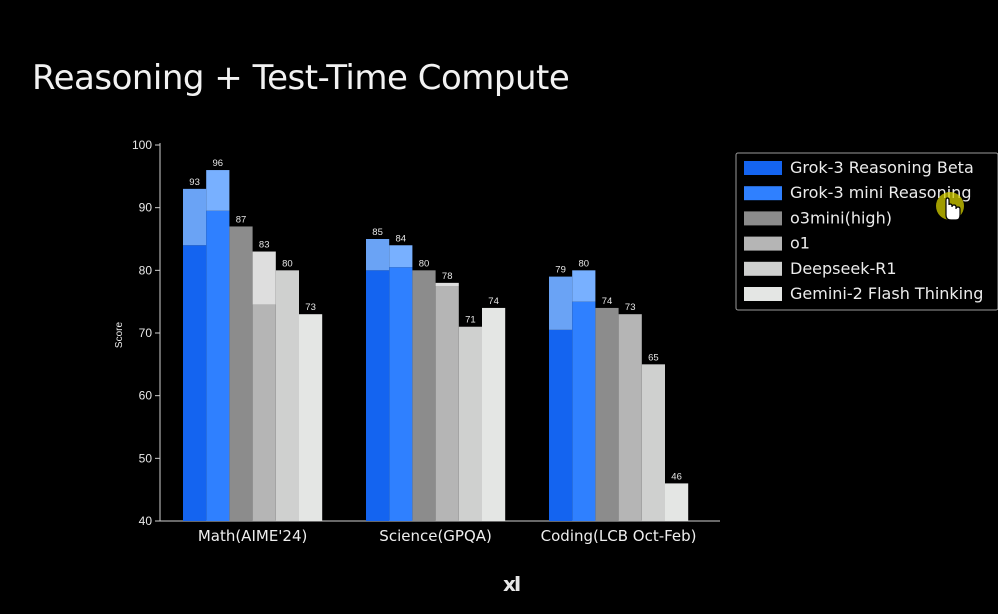  What do you see at coordinates (470, 320) in the screenshot?
I see `bar-value-label: 71` at bounding box center [470, 320].